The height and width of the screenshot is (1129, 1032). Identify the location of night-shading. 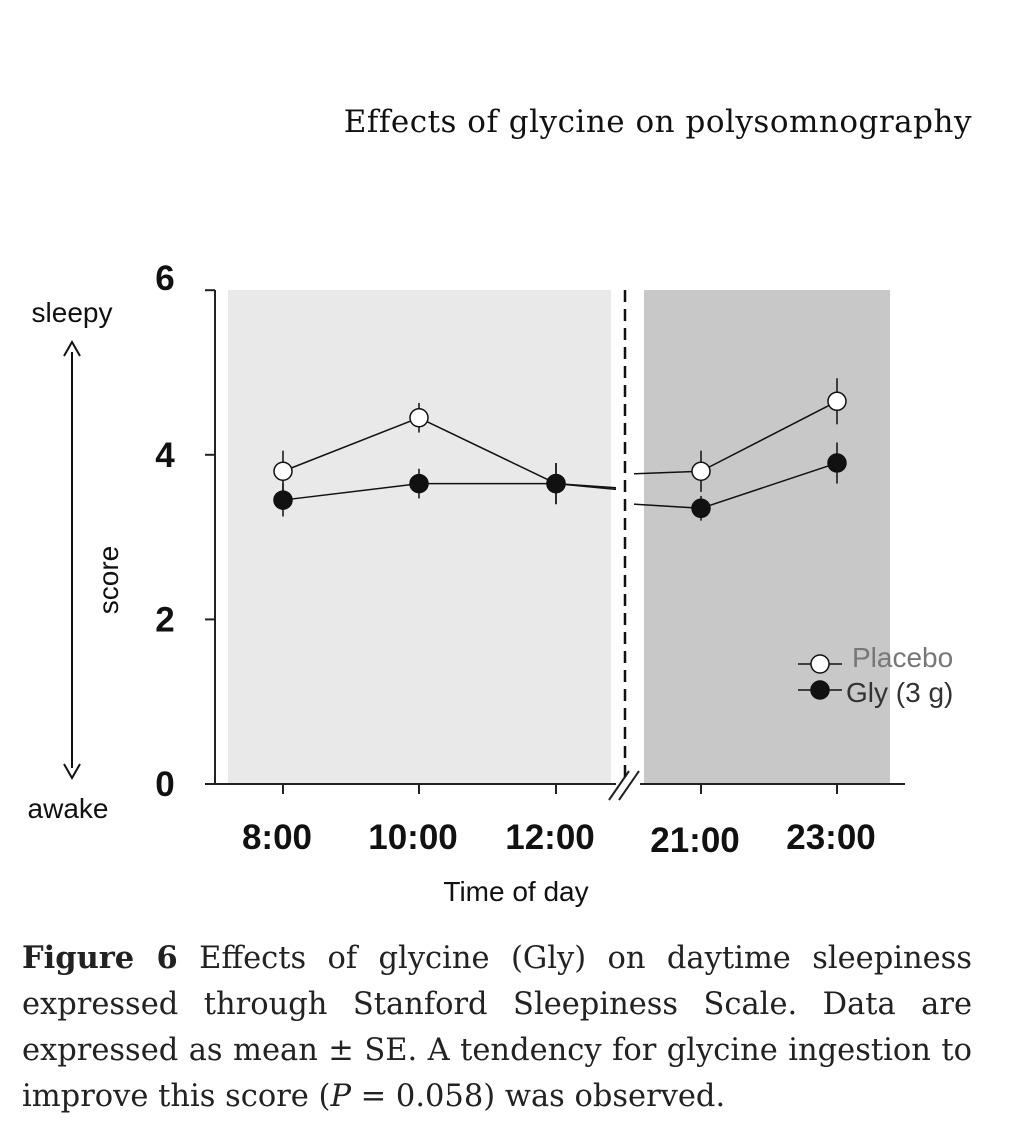
(767, 537).